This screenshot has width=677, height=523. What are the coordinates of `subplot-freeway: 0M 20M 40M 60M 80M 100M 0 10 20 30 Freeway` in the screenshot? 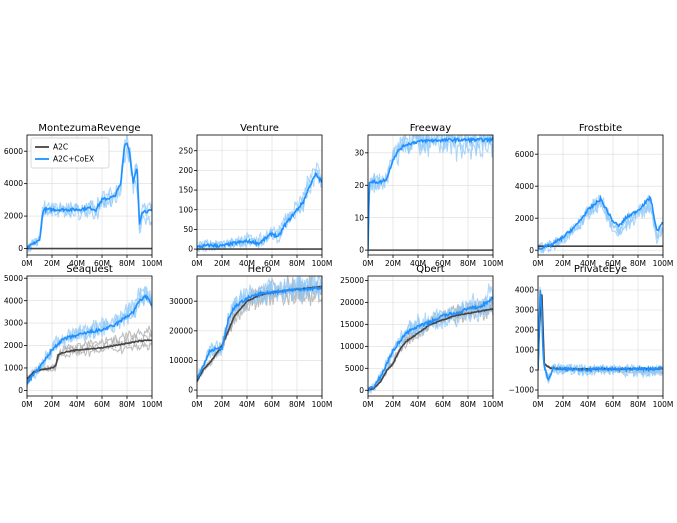 It's located at (428, 195).